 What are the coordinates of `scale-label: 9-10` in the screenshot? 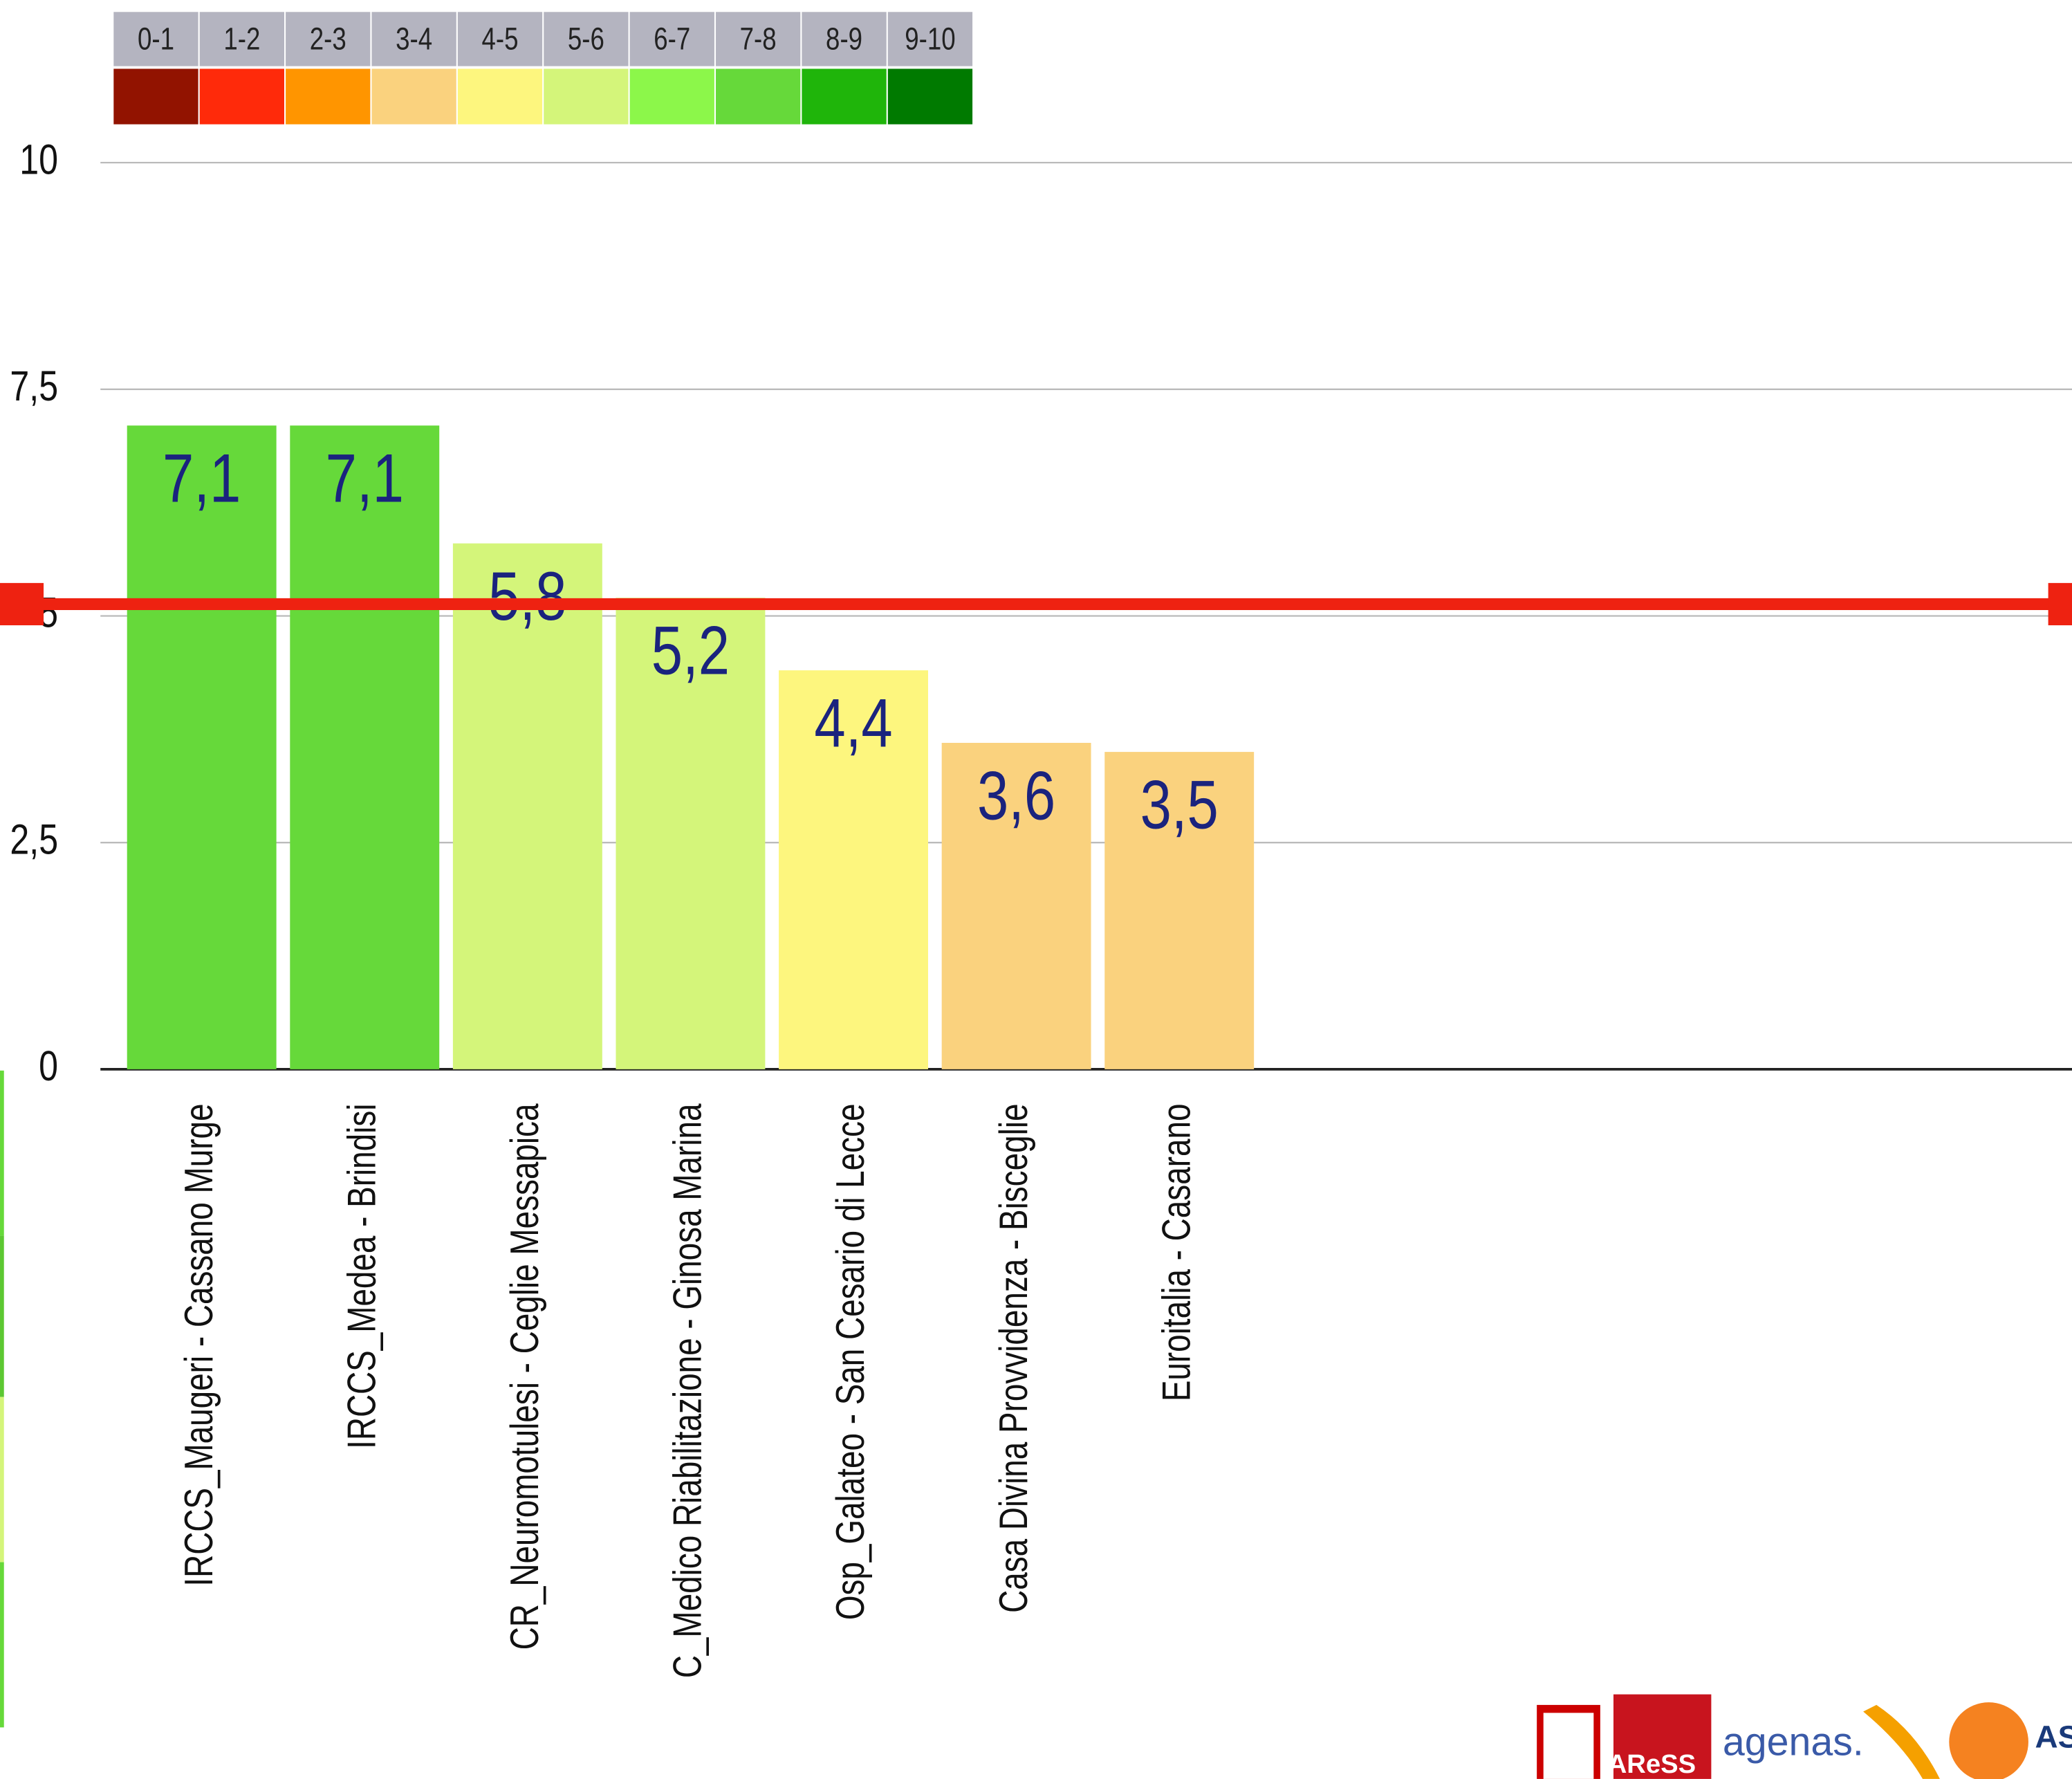 It's located at (930, 38).